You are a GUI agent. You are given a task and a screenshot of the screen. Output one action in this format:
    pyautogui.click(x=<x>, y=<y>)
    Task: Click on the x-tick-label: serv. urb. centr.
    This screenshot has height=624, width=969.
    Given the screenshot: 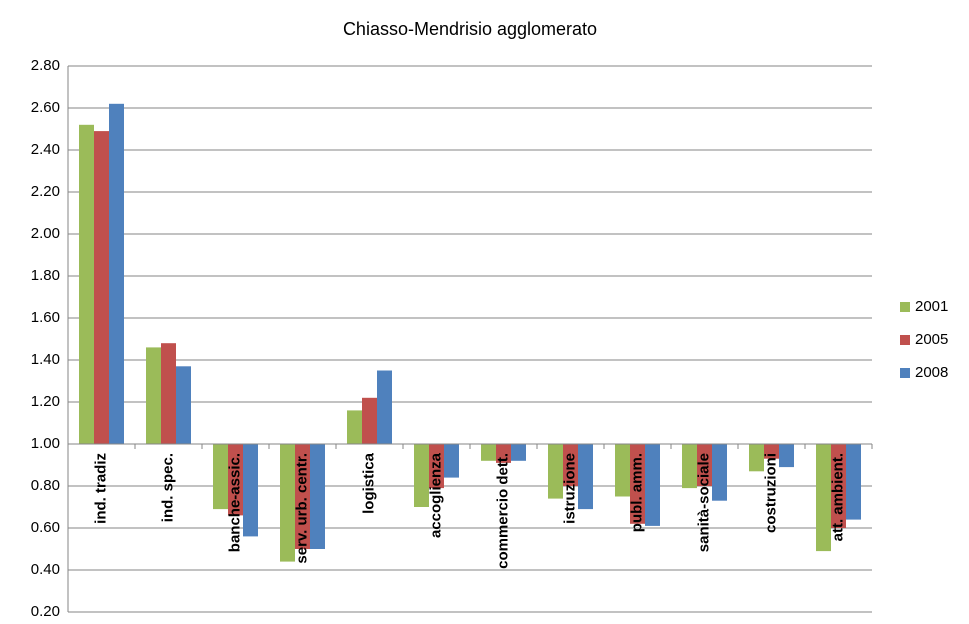 What is the action you would take?
    pyautogui.click(x=301, y=508)
    